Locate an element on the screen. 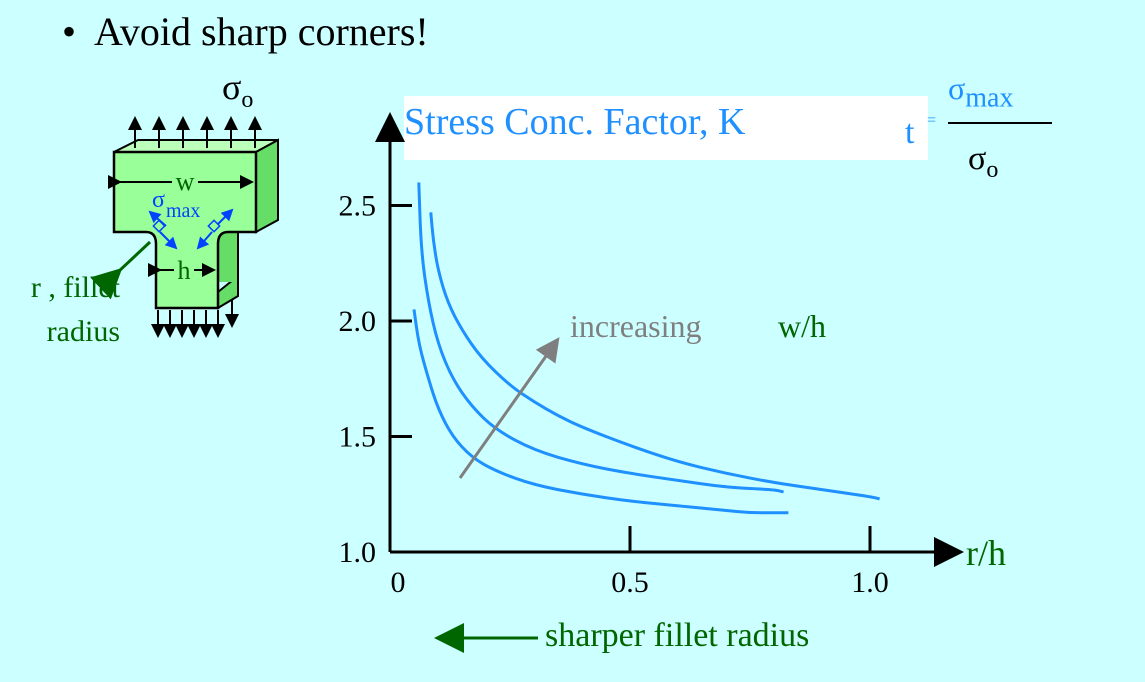 The image size is (1145, 682). sigma-subscript: o is located at coordinates (247, 100).